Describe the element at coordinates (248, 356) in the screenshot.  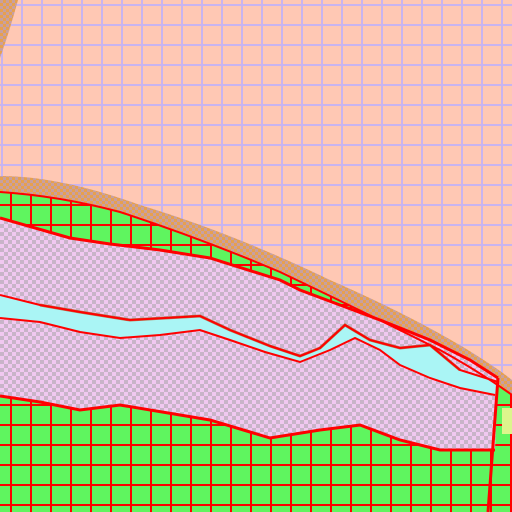
I see `water-bottom-border` at that location.